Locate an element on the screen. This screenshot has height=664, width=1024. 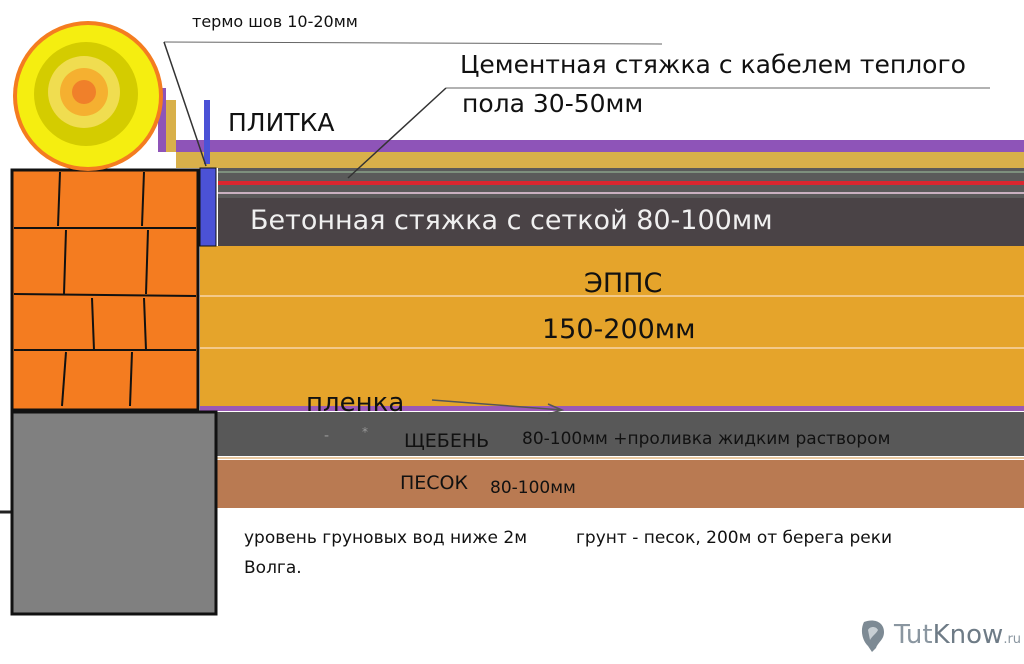
skirting-yellow is located at coordinates (171, 126).